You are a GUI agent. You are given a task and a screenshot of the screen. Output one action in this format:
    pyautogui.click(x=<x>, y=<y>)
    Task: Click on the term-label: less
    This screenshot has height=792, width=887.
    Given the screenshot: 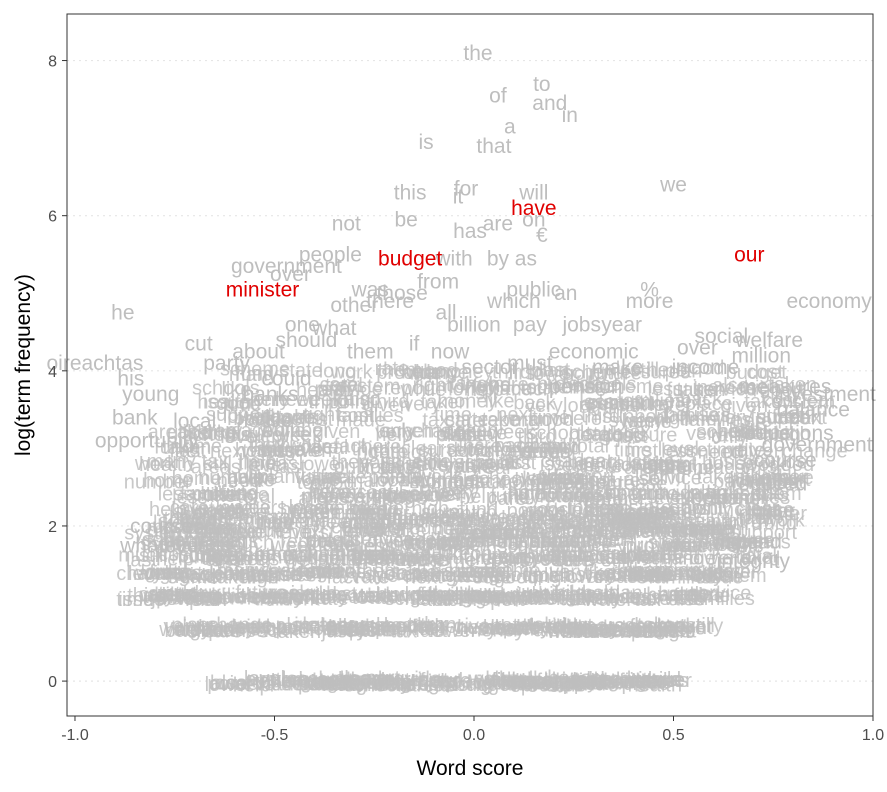 What is the action you would take?
    pyautogui.click(x=586, y=511)
    